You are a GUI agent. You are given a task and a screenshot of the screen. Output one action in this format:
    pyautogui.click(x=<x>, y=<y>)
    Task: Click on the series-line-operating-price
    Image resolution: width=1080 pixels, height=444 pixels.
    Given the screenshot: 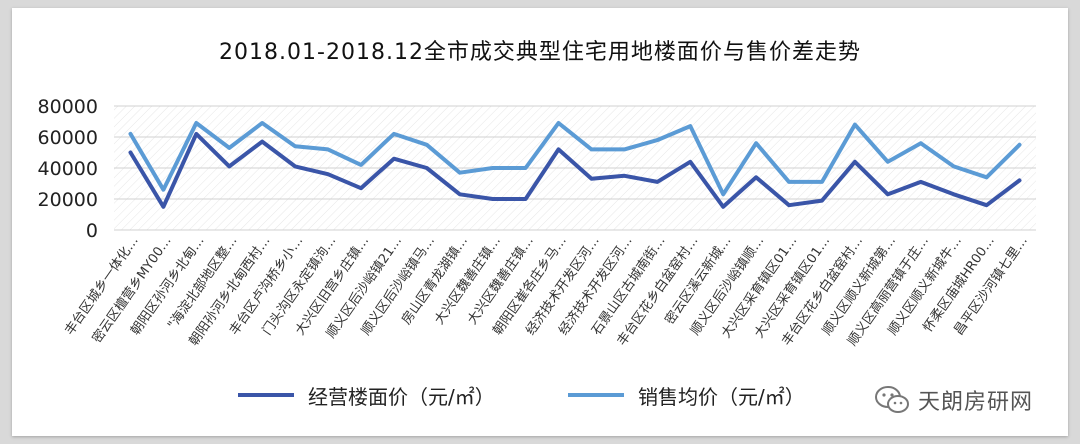 What is the action you would take?
    pyautogui.click(x=575, y=170)
    